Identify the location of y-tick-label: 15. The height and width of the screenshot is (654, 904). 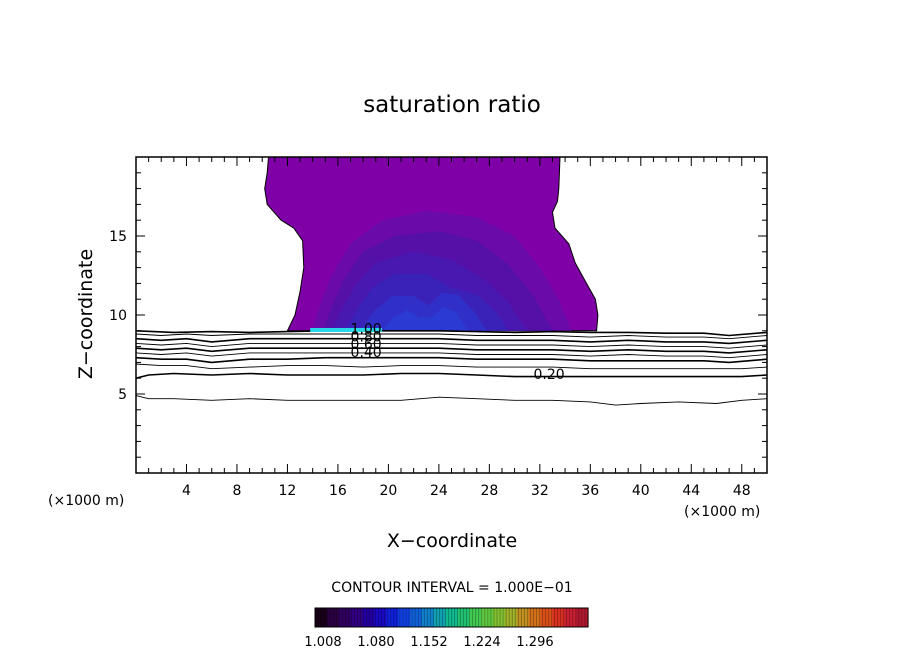
(118, 237).